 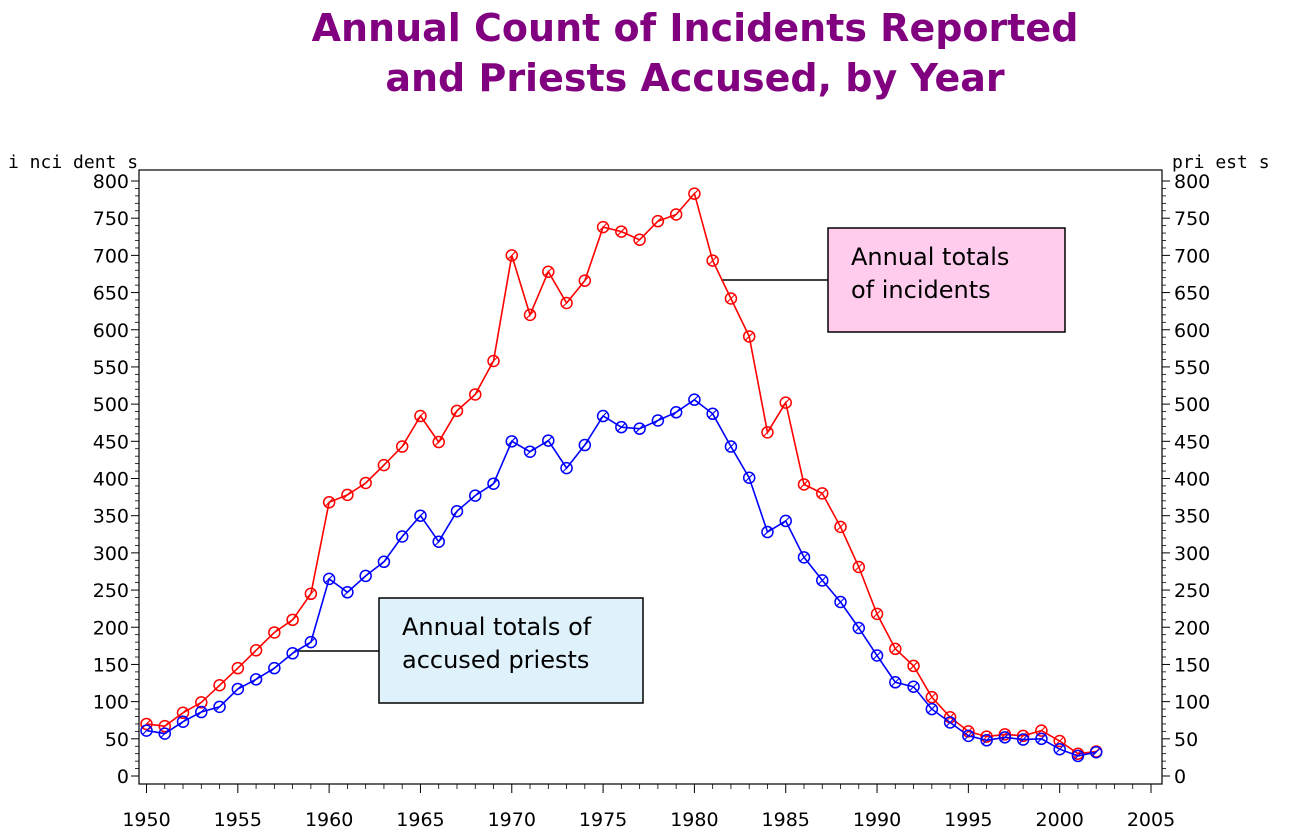 I want to click on y-tick-label-right: 500, so click(x=1192, y=405).